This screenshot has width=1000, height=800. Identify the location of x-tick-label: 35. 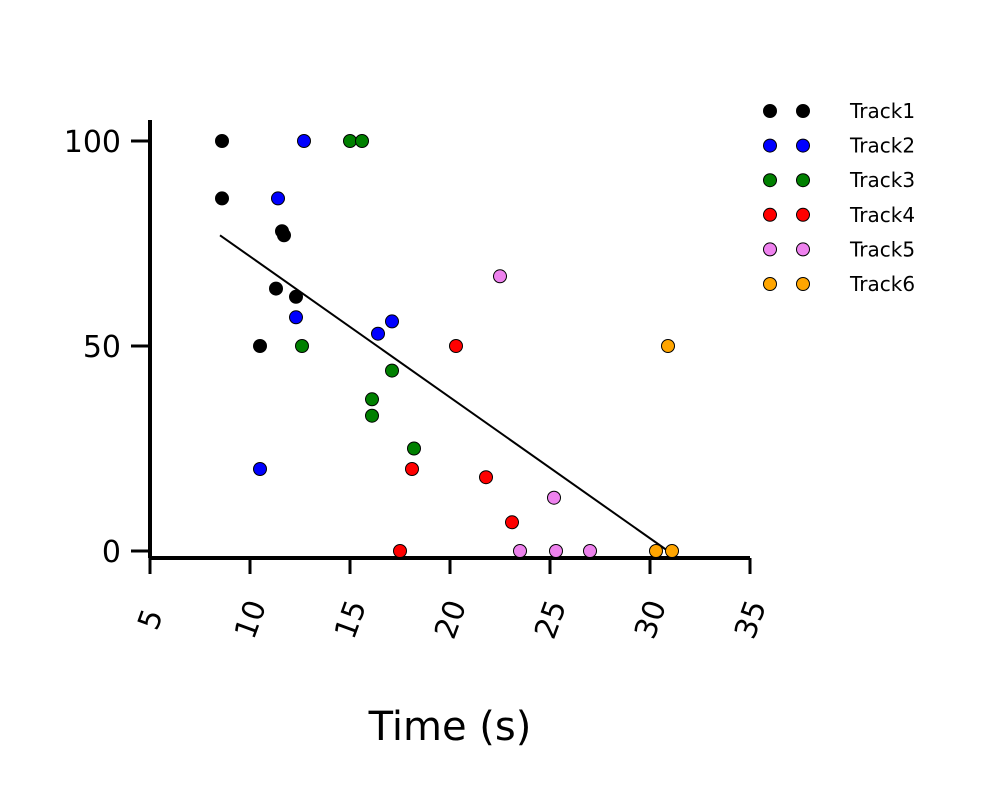
(751, 620).